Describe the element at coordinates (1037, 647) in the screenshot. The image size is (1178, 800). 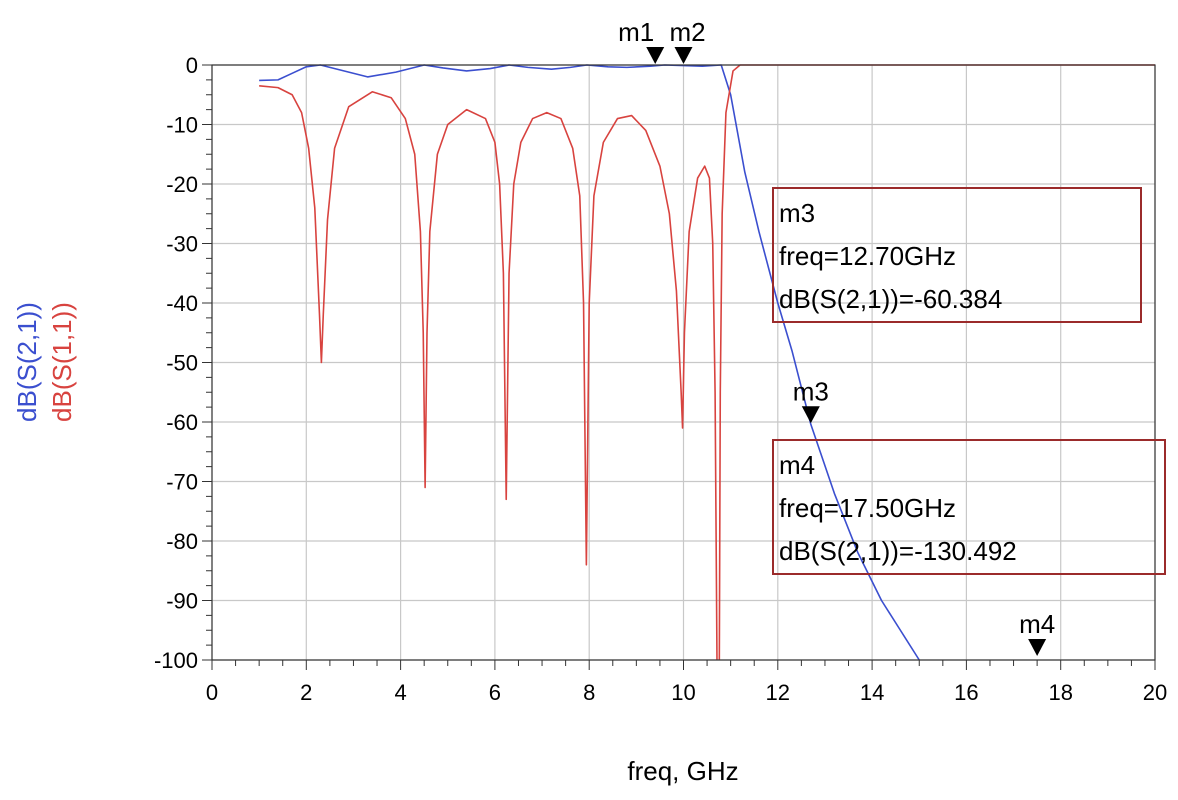
I see `marker-triangle-m4` at that location.